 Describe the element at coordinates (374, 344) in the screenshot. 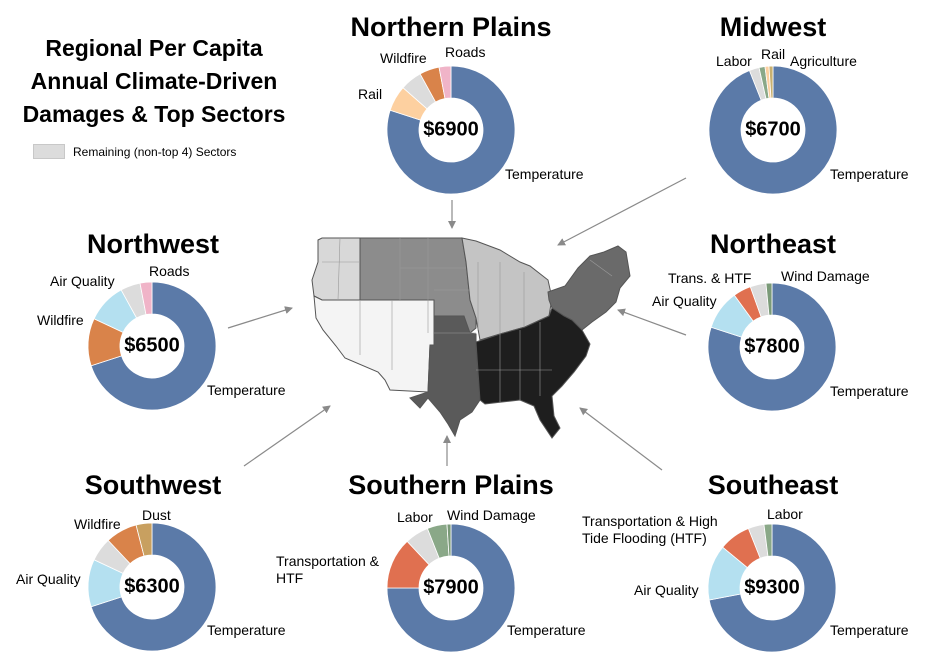

I see `map-region-southwest` at that location.